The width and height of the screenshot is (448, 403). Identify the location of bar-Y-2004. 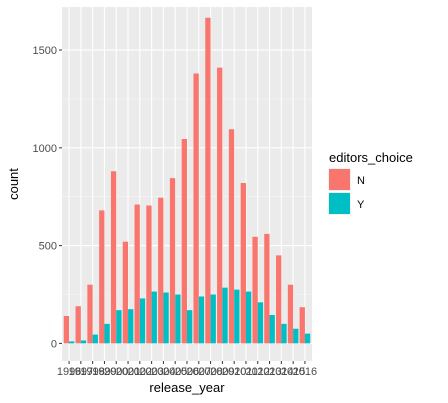
(166, 318).